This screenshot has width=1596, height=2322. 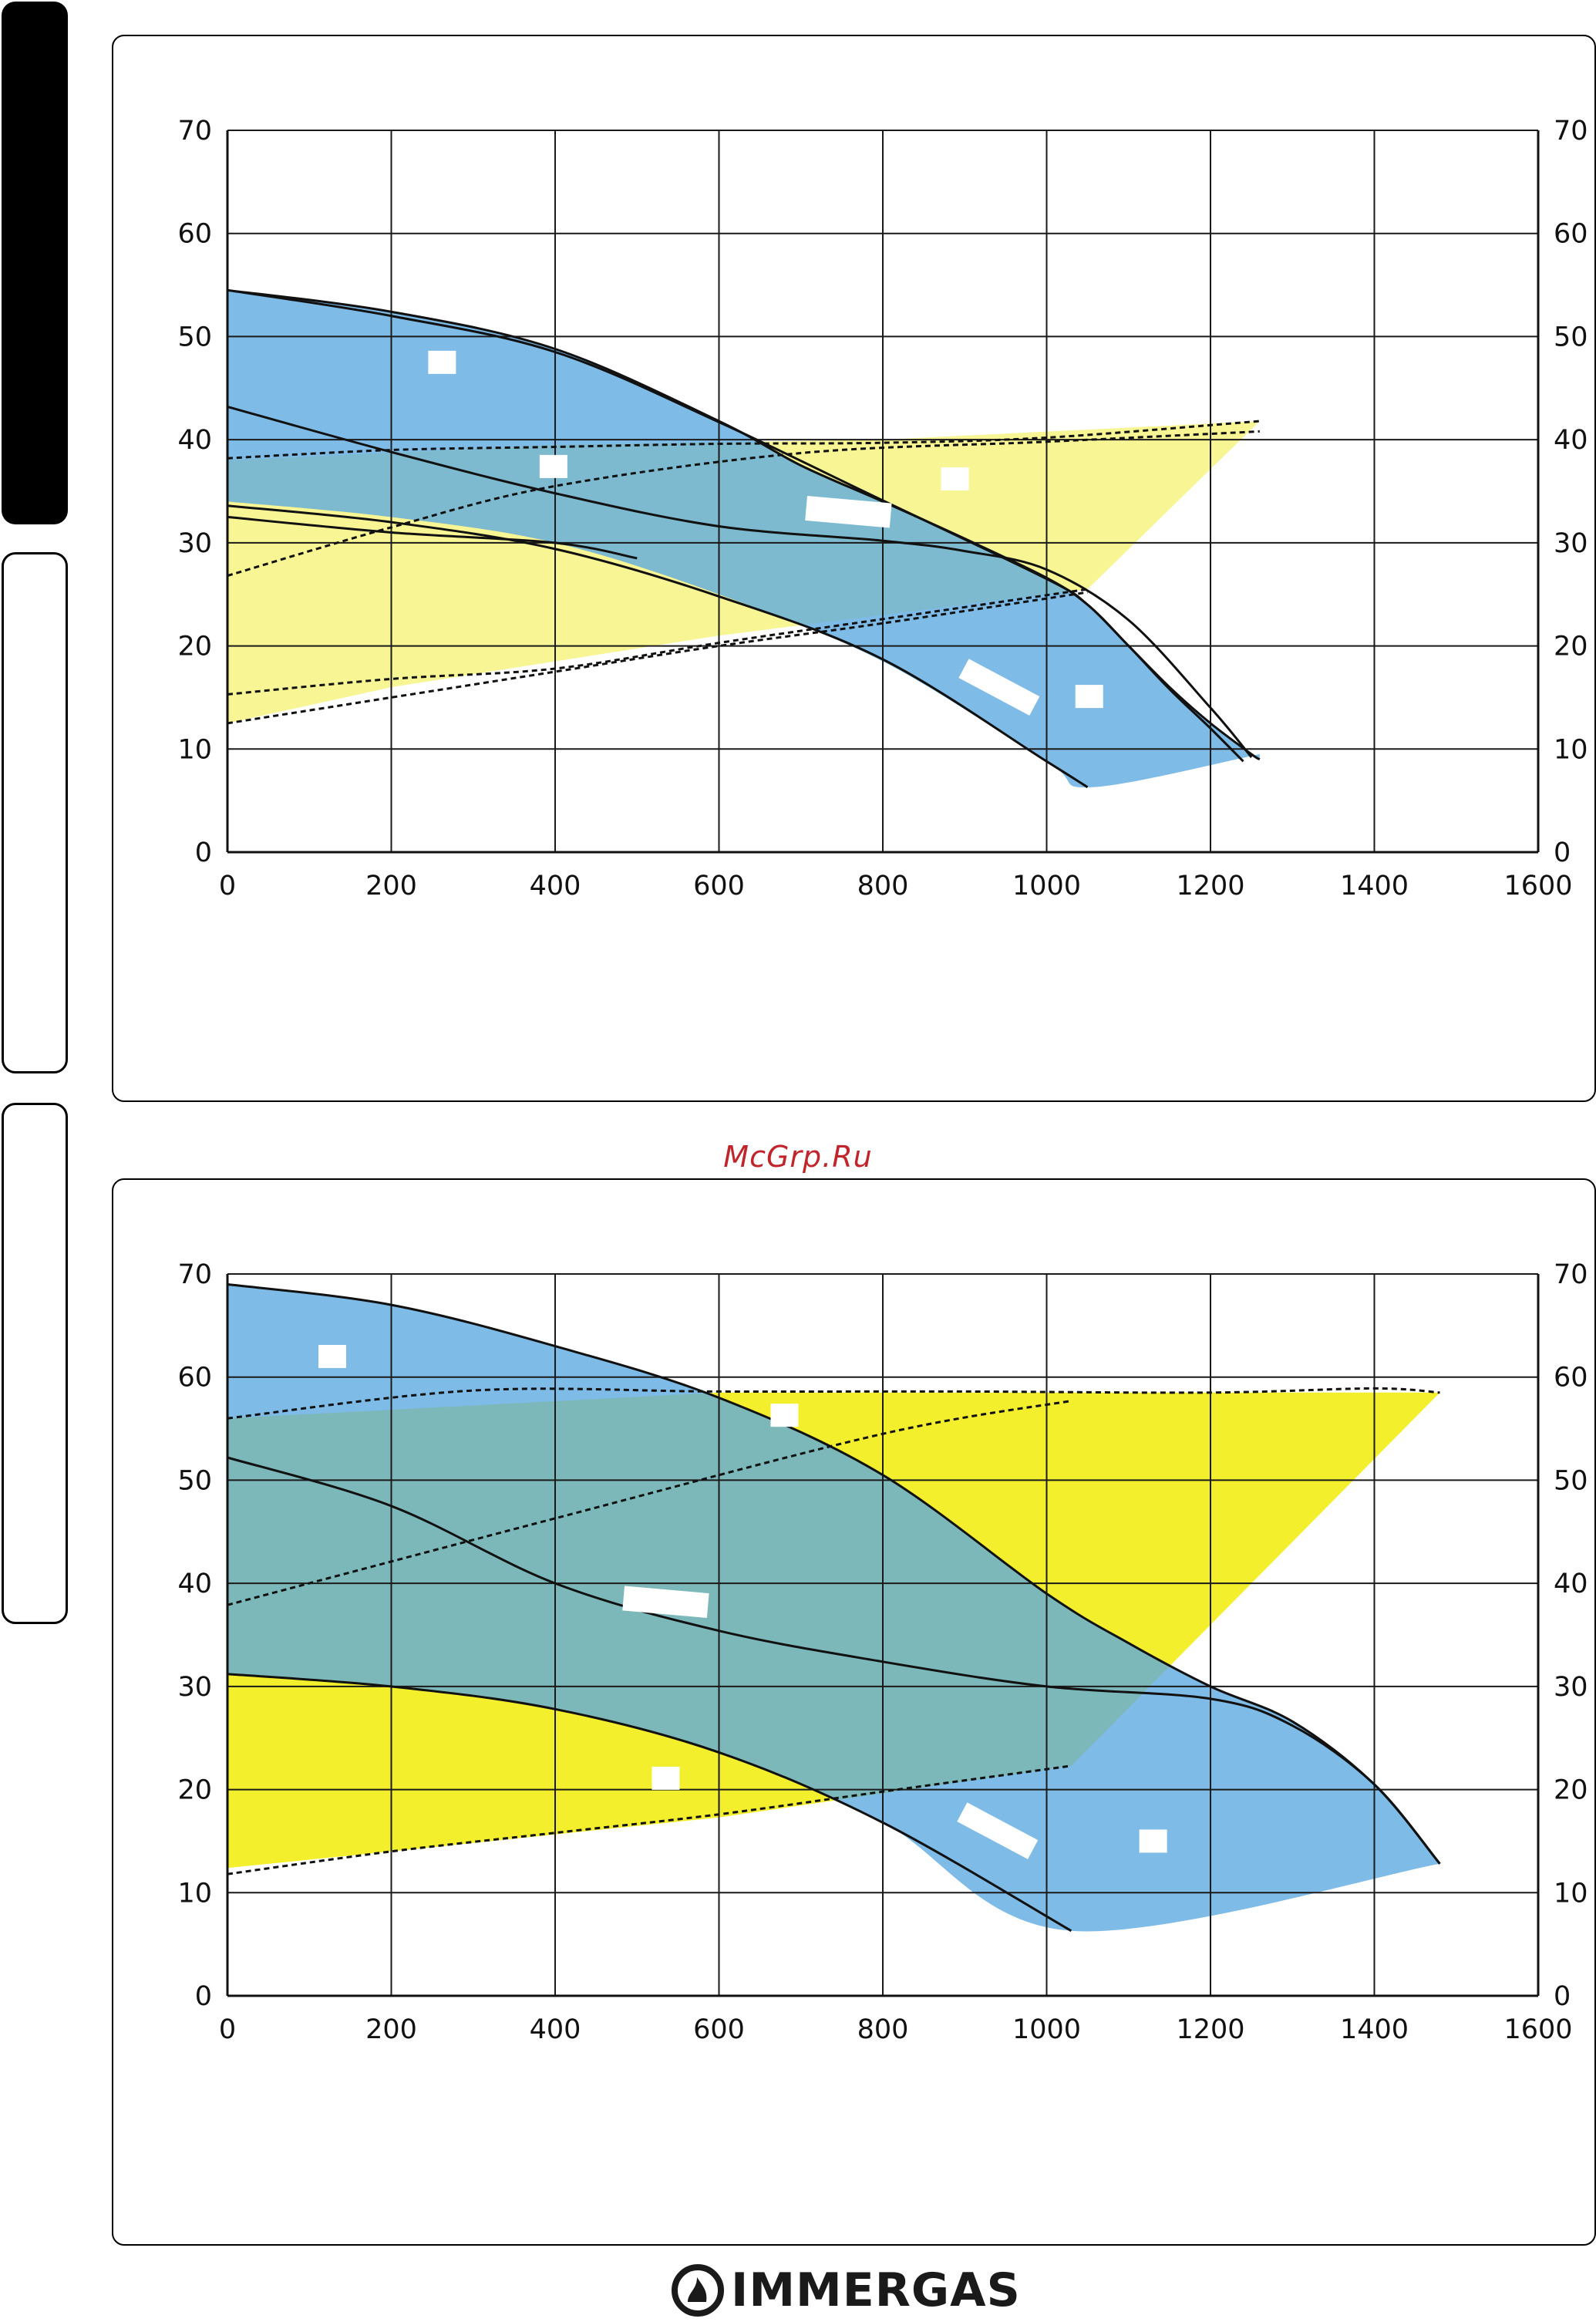 I want to click on brand-logo: IMMERGAS, so click(x=846, y=2290).